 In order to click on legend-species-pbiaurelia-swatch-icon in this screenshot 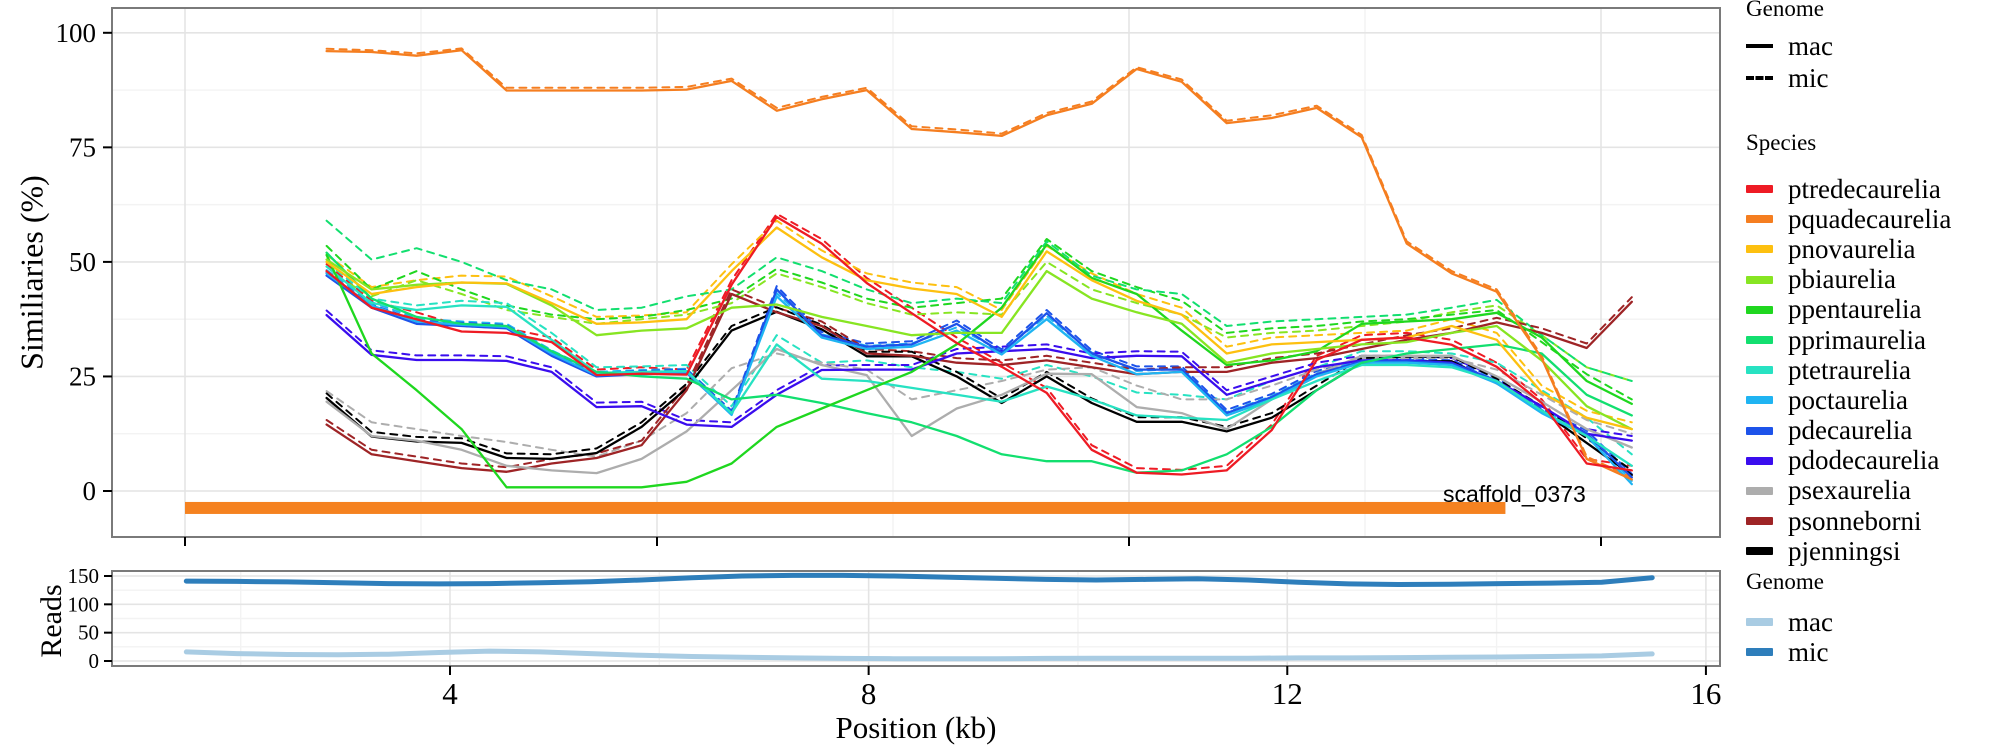, I will do `click(1759, 279)`.